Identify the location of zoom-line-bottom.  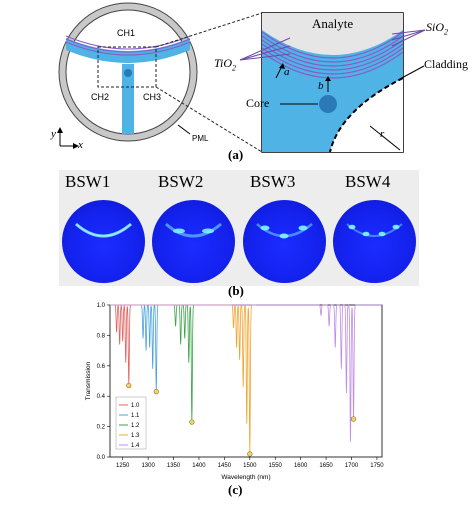
(209, 119).